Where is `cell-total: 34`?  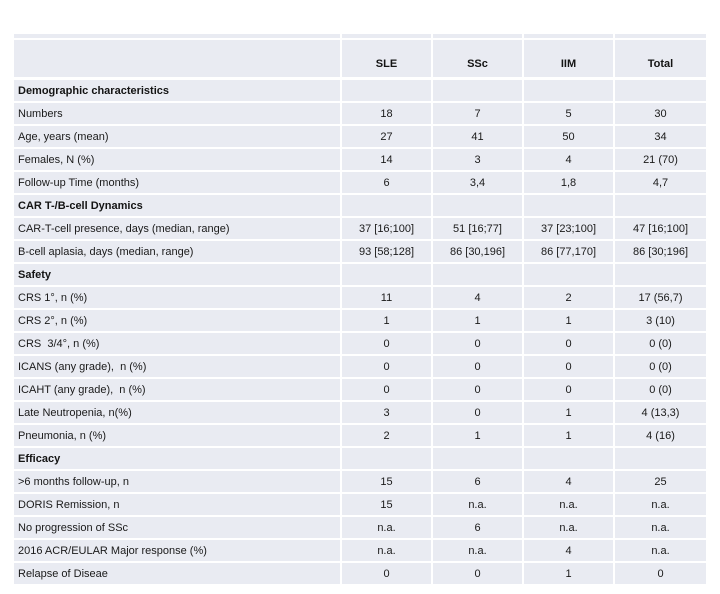
cell-total: 34 is located at coordinates (660, 137).